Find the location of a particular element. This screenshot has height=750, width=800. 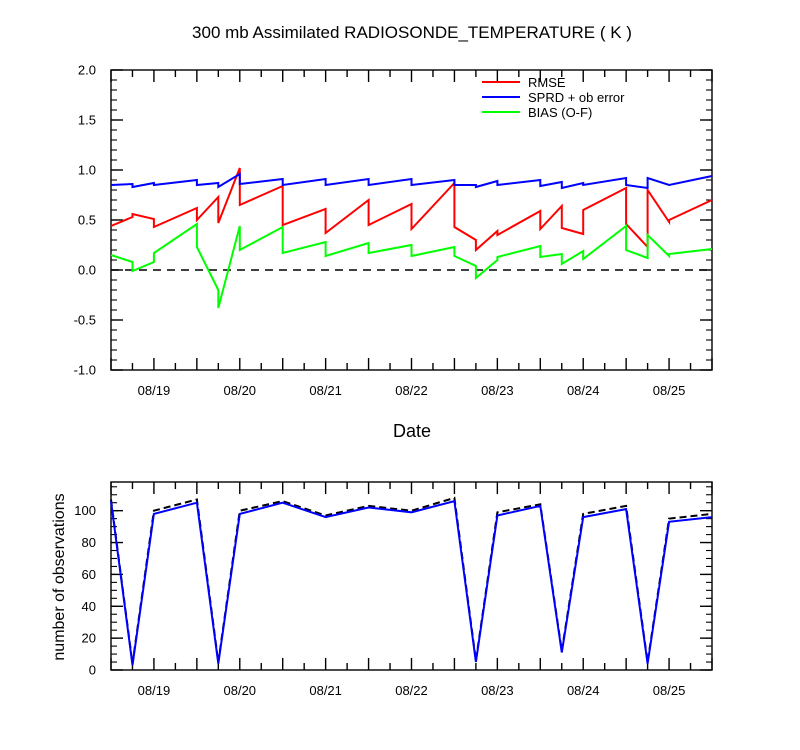

top-y-tick-label: -1.0 is located at coordinates (85, 370).